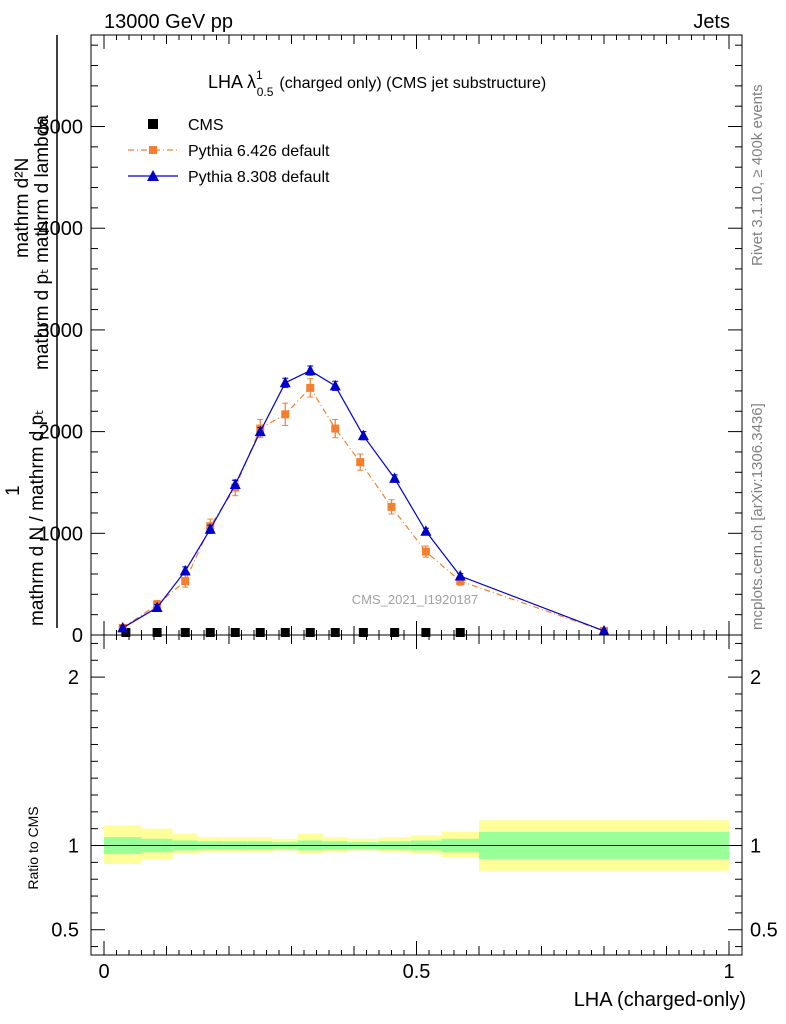 The width and height of the screenshot is (786, 1024). What do you see at coordinates (22, 208) in the screenshot?
I see `ylabel-numerator-line1: mathrm d²N` at bounding box center [22, 208].